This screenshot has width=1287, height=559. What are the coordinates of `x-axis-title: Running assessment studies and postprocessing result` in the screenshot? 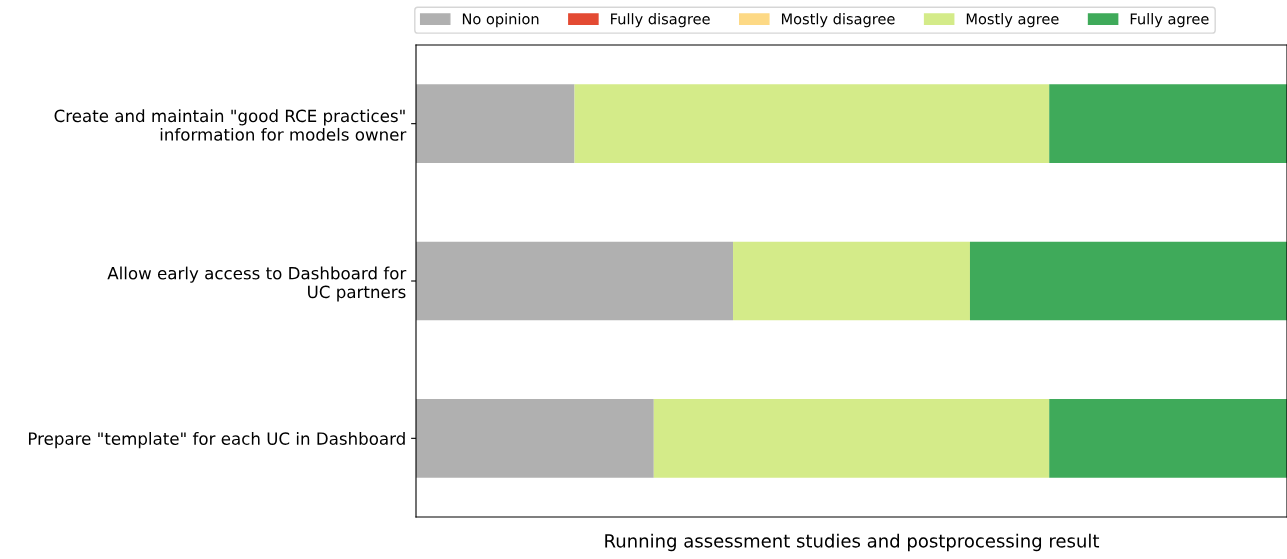 It's located at (852, 542).